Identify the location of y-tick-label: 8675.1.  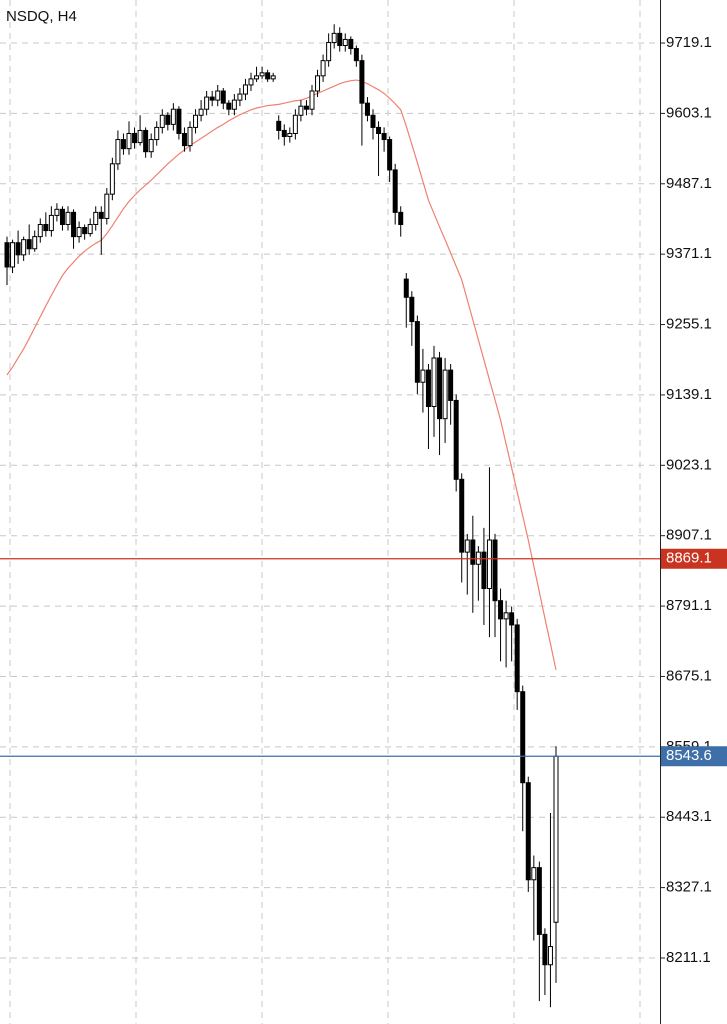
(689, 675).